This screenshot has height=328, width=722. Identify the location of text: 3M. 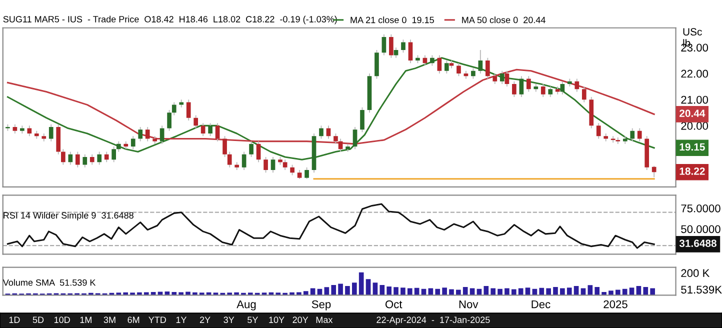
(110, 320).